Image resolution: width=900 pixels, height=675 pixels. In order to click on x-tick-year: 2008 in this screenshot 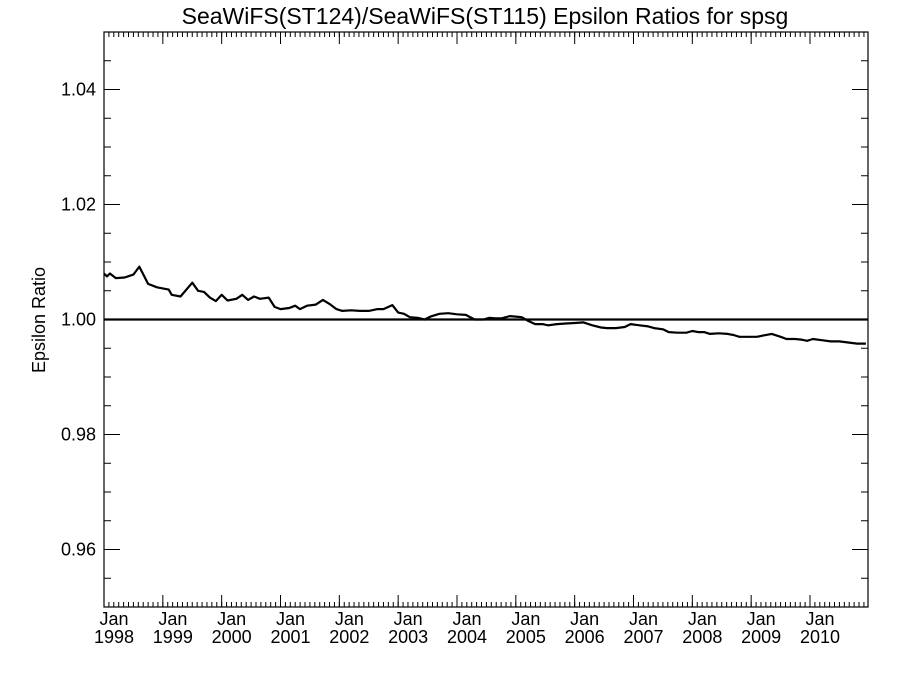, I will do `click(702, 637)`.